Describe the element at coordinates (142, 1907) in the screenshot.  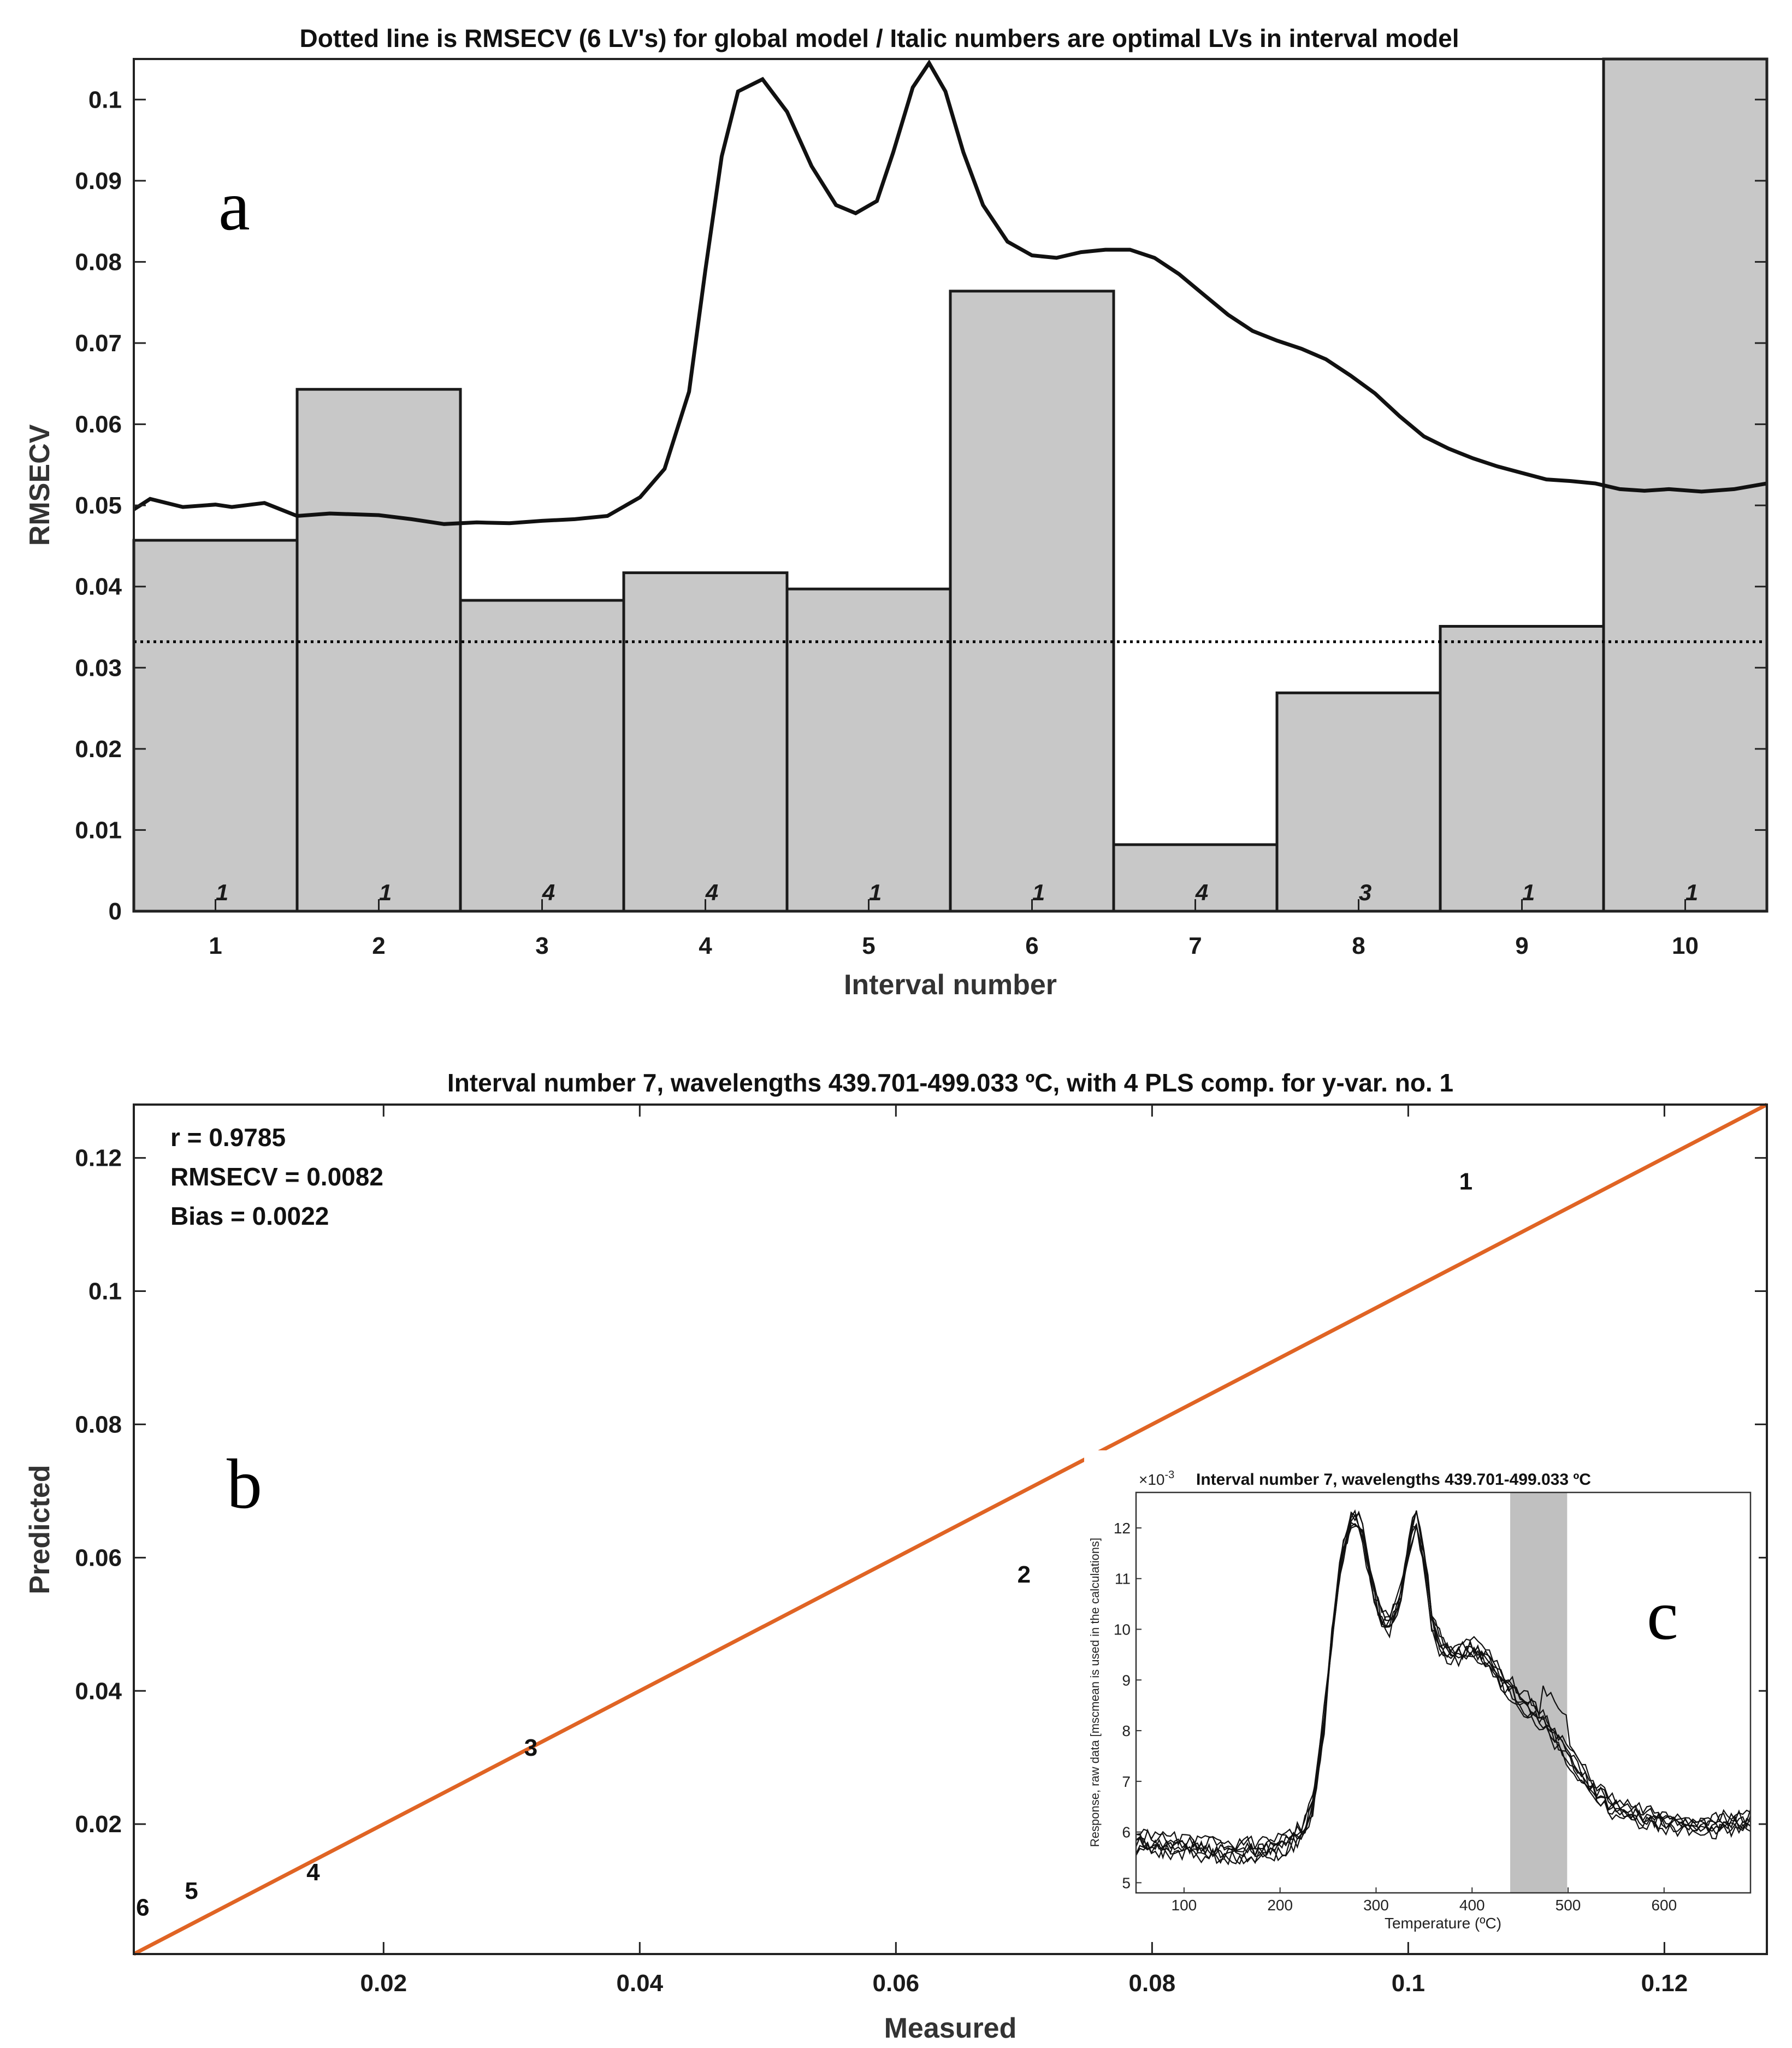
I see `sample-point-6: 6` at that location.